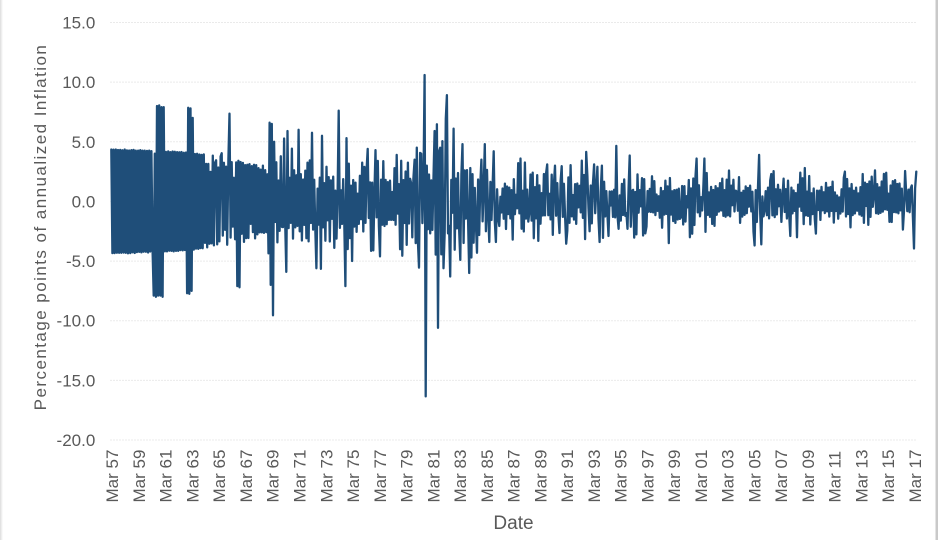 This screenshot has width=938, height=545. What do you see at coordinates (835, 477) in the screenshot?
I see `svg-text: Mar 11` at bounding box center [835, 477].